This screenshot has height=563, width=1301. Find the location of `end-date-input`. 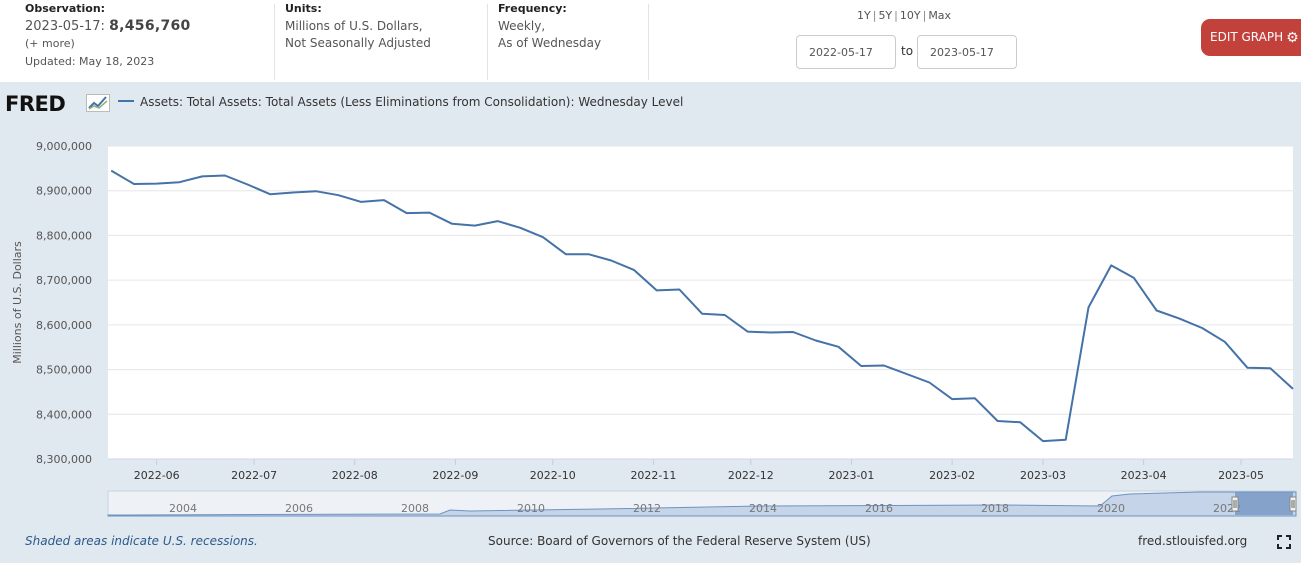

end-date-input is located at coordinates (967, 52).